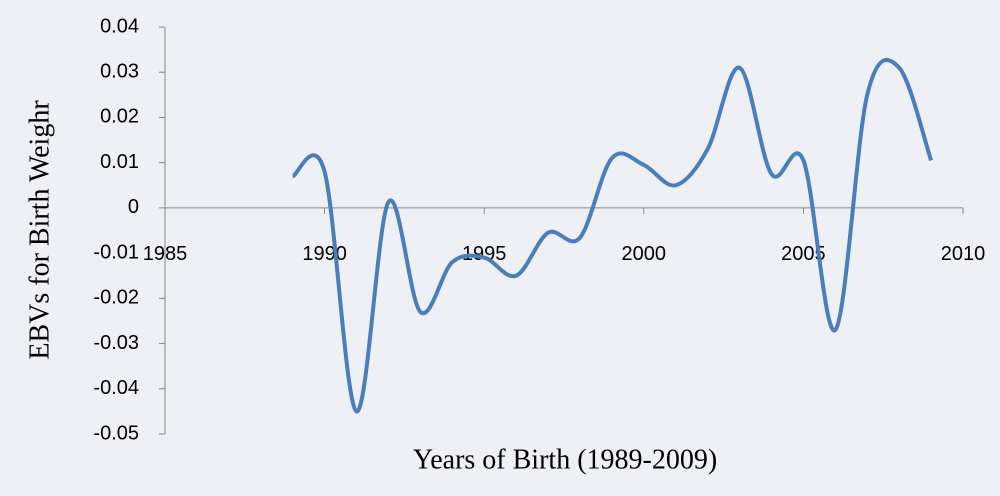 Image resolution: width=1000 pixels, height=496 pixels. I want to click on y-tick-label: 0.02, so click(119, 117).